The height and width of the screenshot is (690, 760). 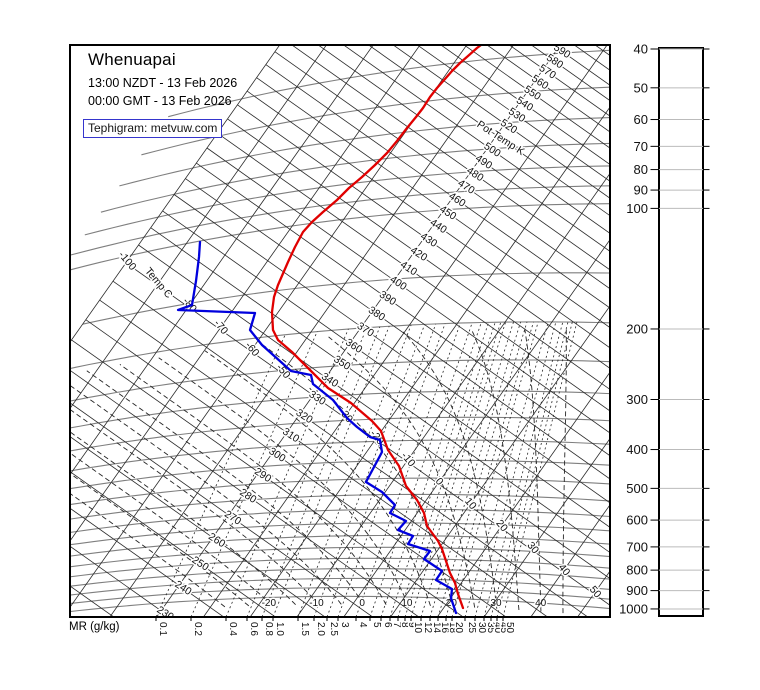 I want to click on svg-text: 340, so click(x=329, y=380).